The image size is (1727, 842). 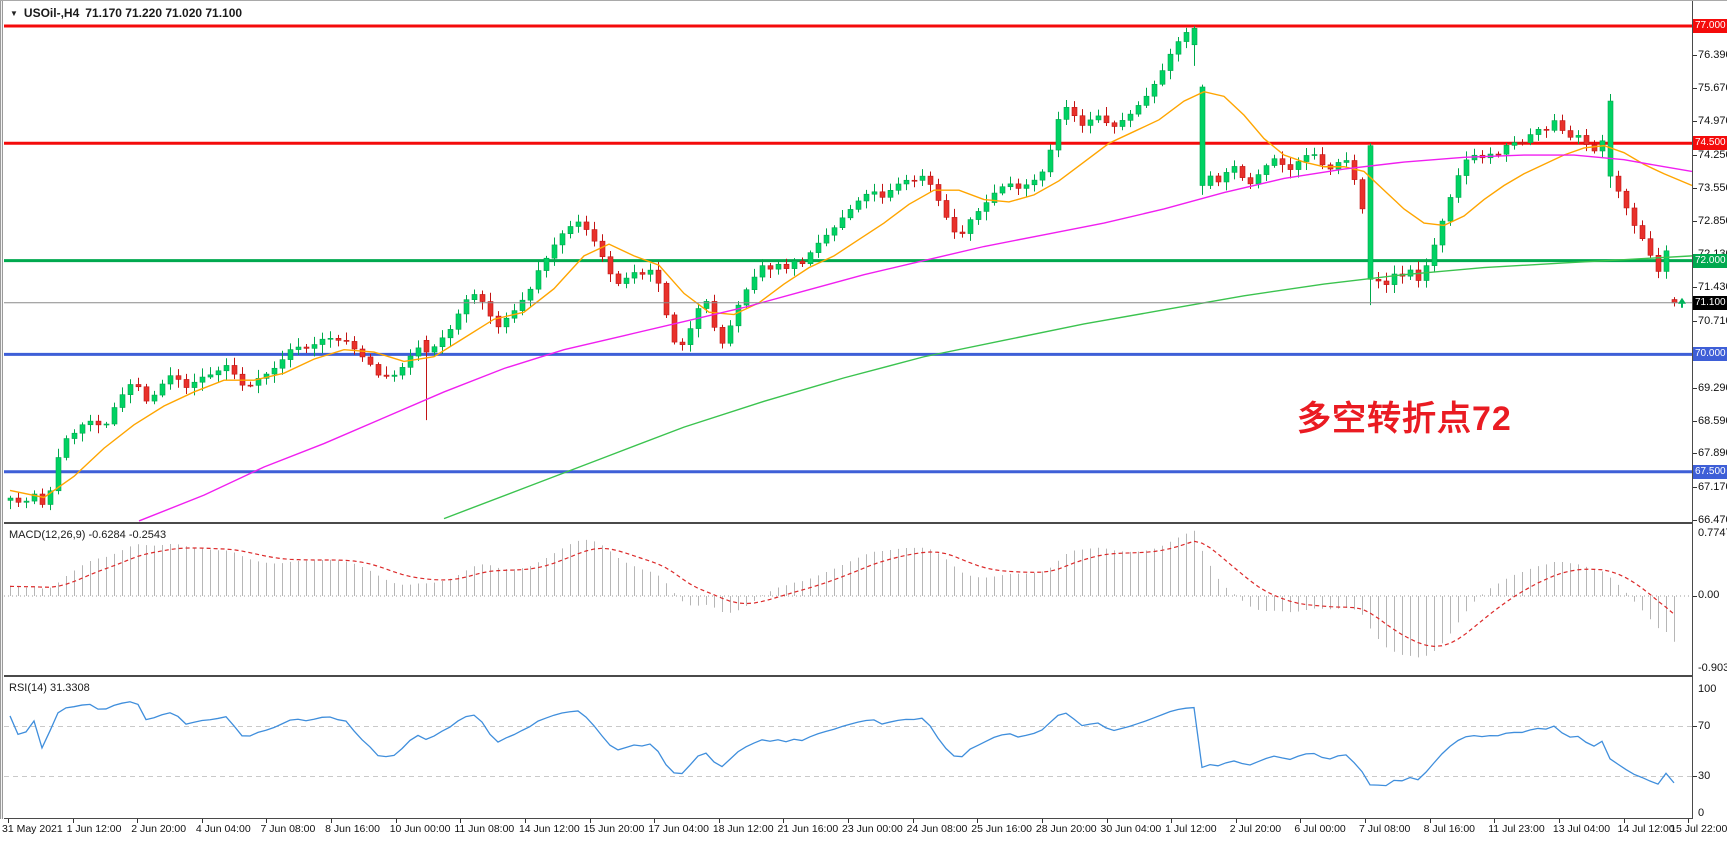 I want to click on price-tick-label: 67.170, so click(x=1712, y=487).